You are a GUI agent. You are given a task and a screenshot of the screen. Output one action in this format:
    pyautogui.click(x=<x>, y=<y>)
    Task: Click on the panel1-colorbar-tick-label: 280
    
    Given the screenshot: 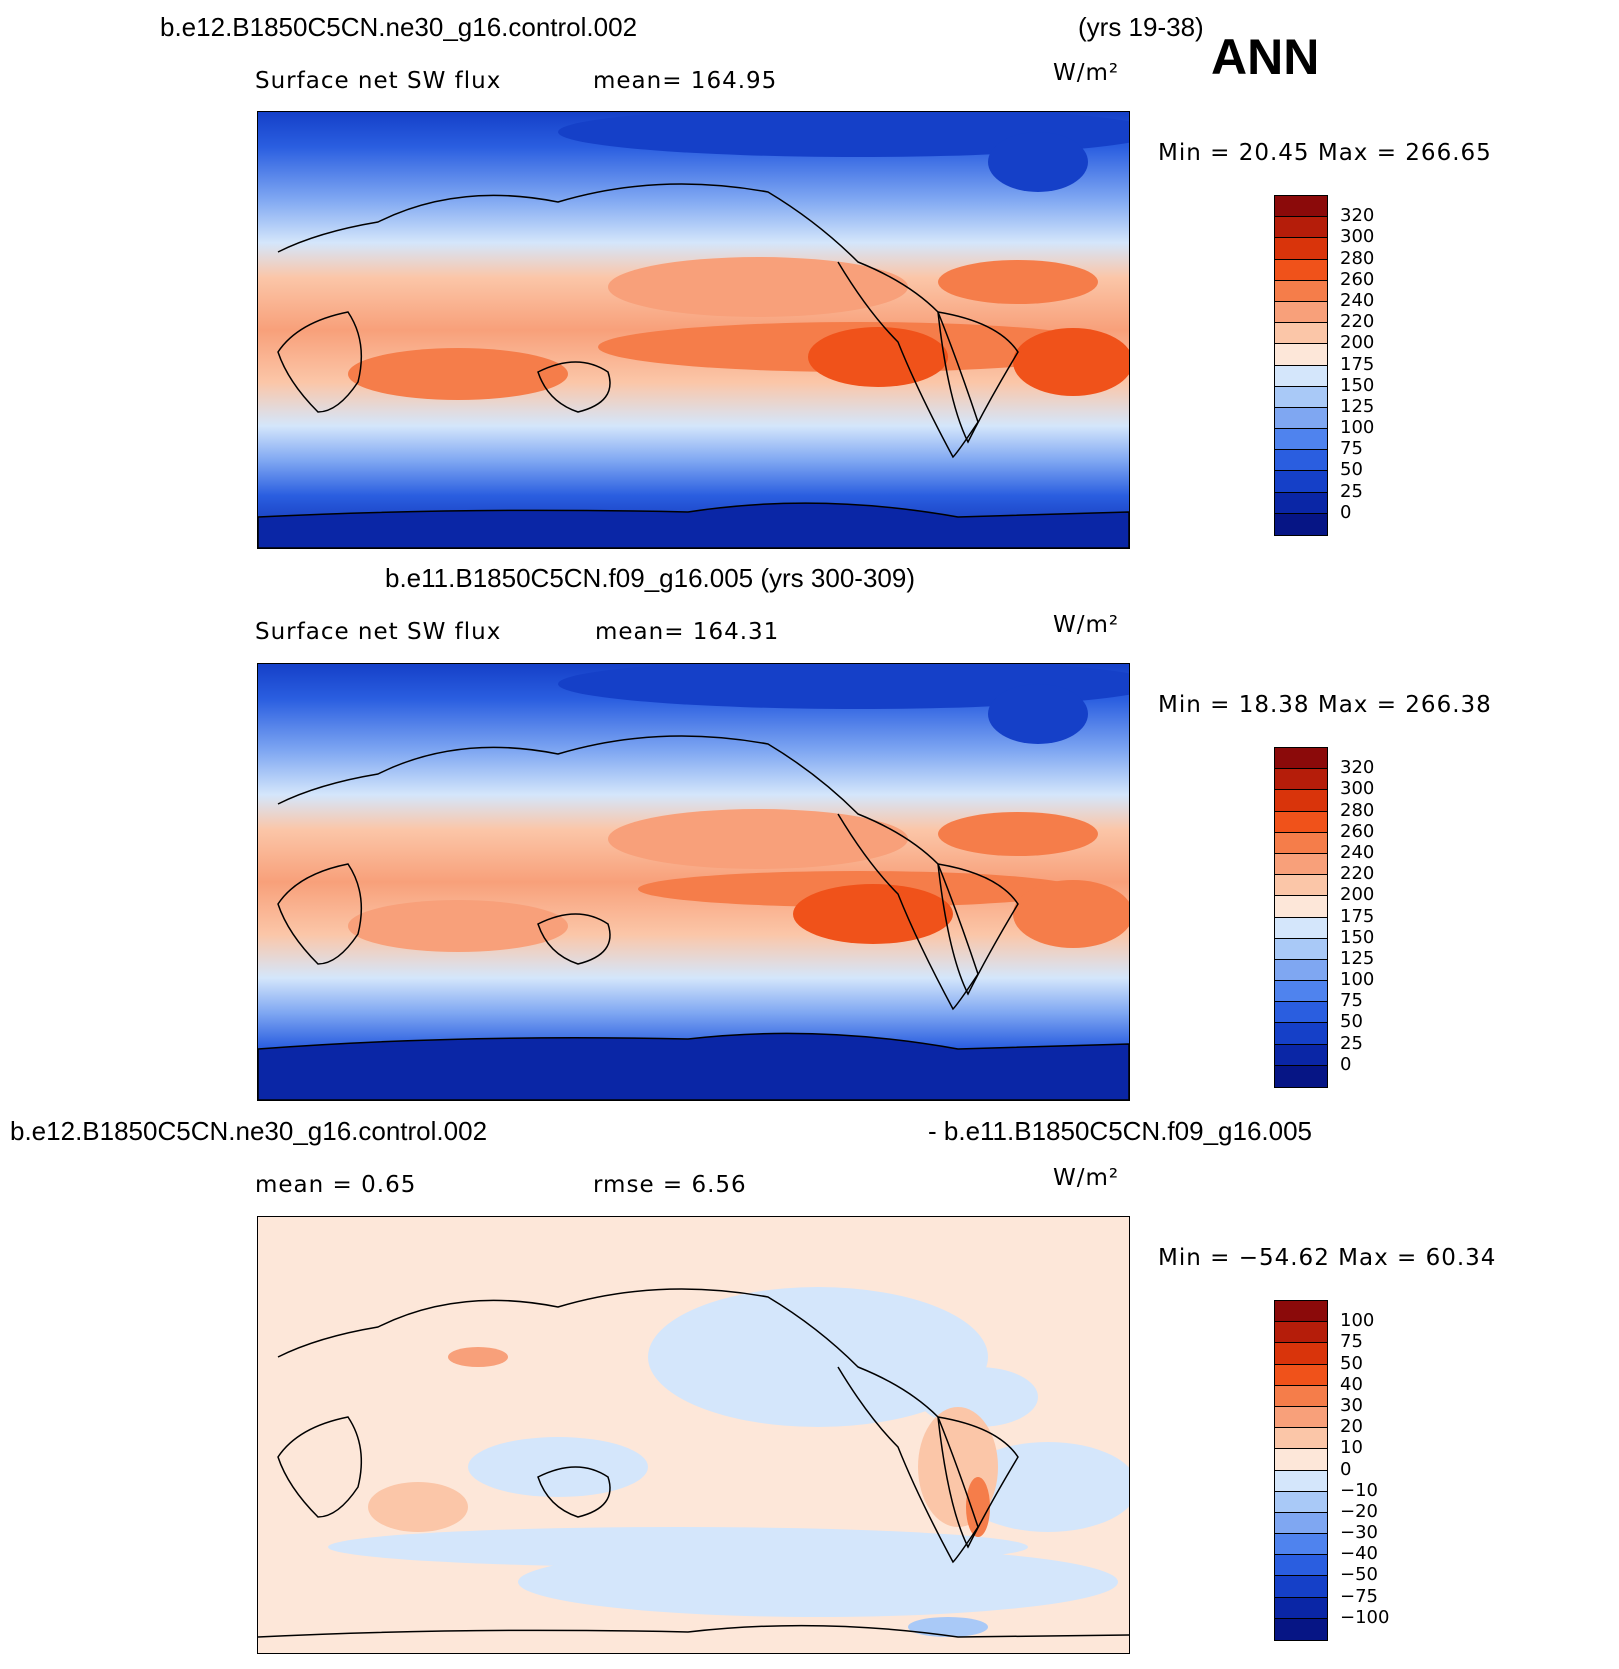 What is the action you would take?
    pyautogui.click(x=1357, y=258)
    